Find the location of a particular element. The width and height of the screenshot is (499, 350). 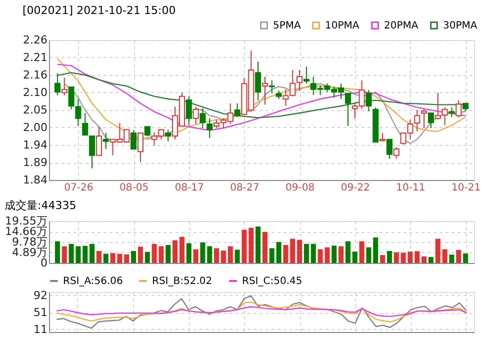

y-tick-label: 19.55万 is located at coordinates (26, 221).